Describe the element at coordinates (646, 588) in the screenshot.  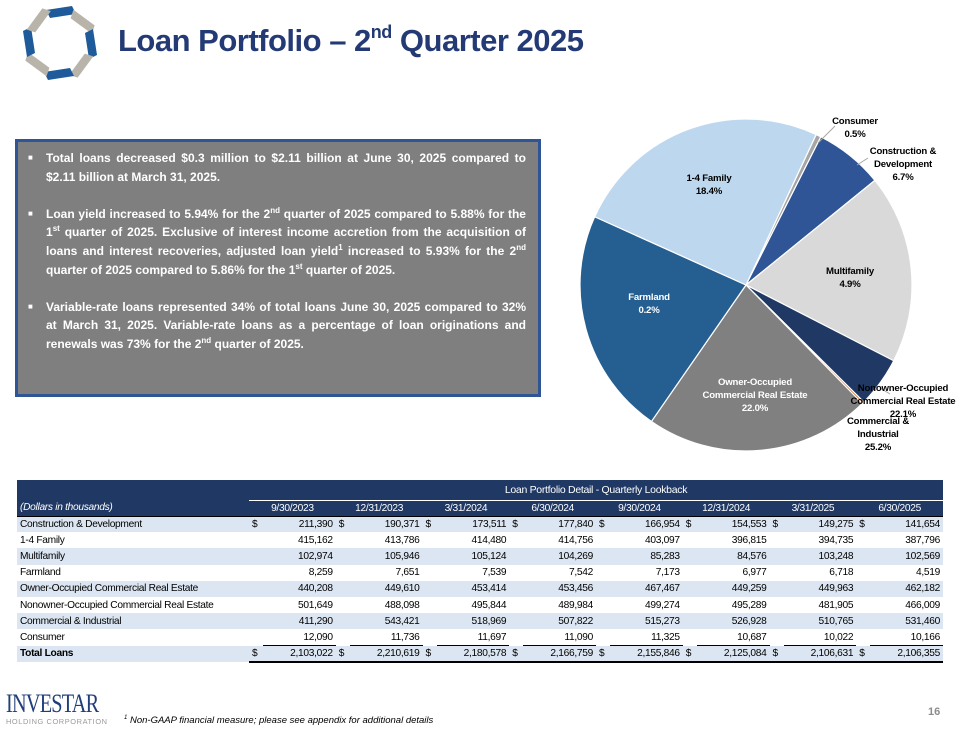
I see `cell-value: 467,467` at that location.